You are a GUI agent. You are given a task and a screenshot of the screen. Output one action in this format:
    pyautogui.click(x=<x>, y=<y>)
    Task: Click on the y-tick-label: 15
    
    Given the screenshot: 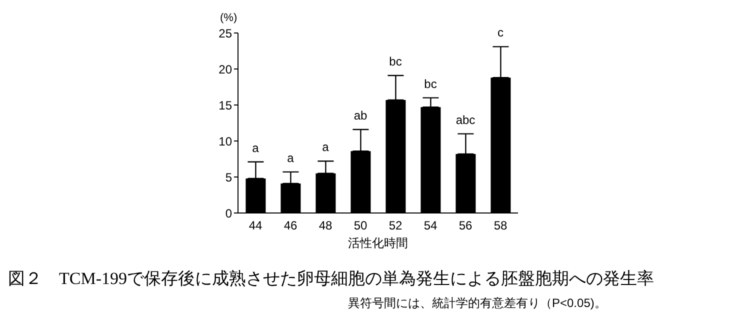 What is the action you would take?
    pyautogui.click(x=225, y=105)
    